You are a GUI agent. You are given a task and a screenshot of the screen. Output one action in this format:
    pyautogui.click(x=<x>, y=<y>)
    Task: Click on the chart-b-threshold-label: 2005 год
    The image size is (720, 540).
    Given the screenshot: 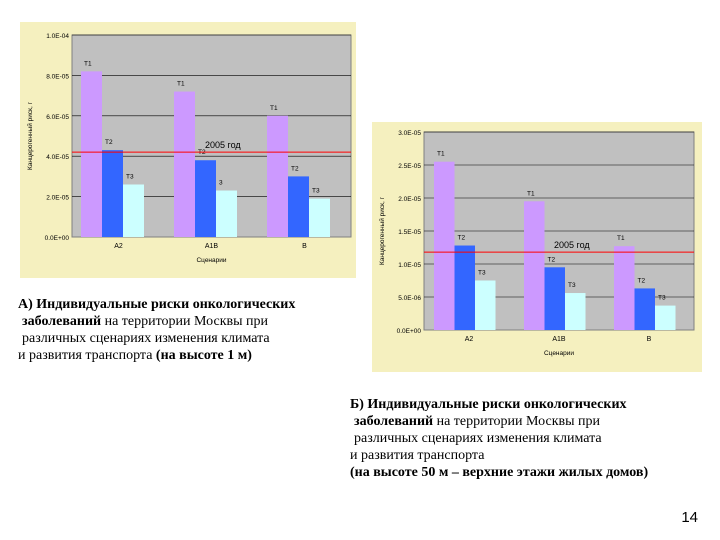 What is the action you would take?
    pyautogui.click(x=572, y=245)
    